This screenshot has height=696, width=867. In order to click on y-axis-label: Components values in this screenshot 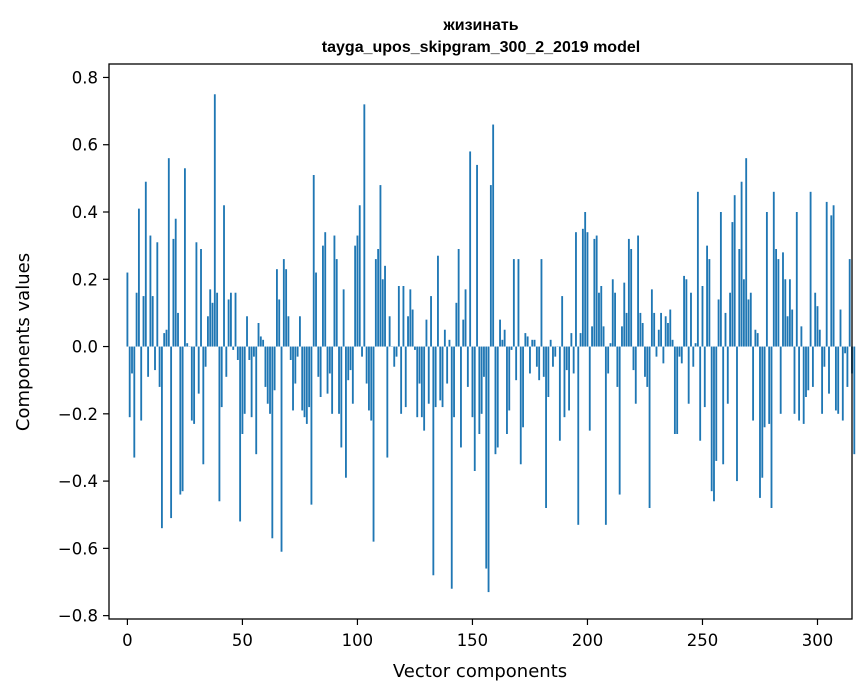, I will do `click(23, 342)`.